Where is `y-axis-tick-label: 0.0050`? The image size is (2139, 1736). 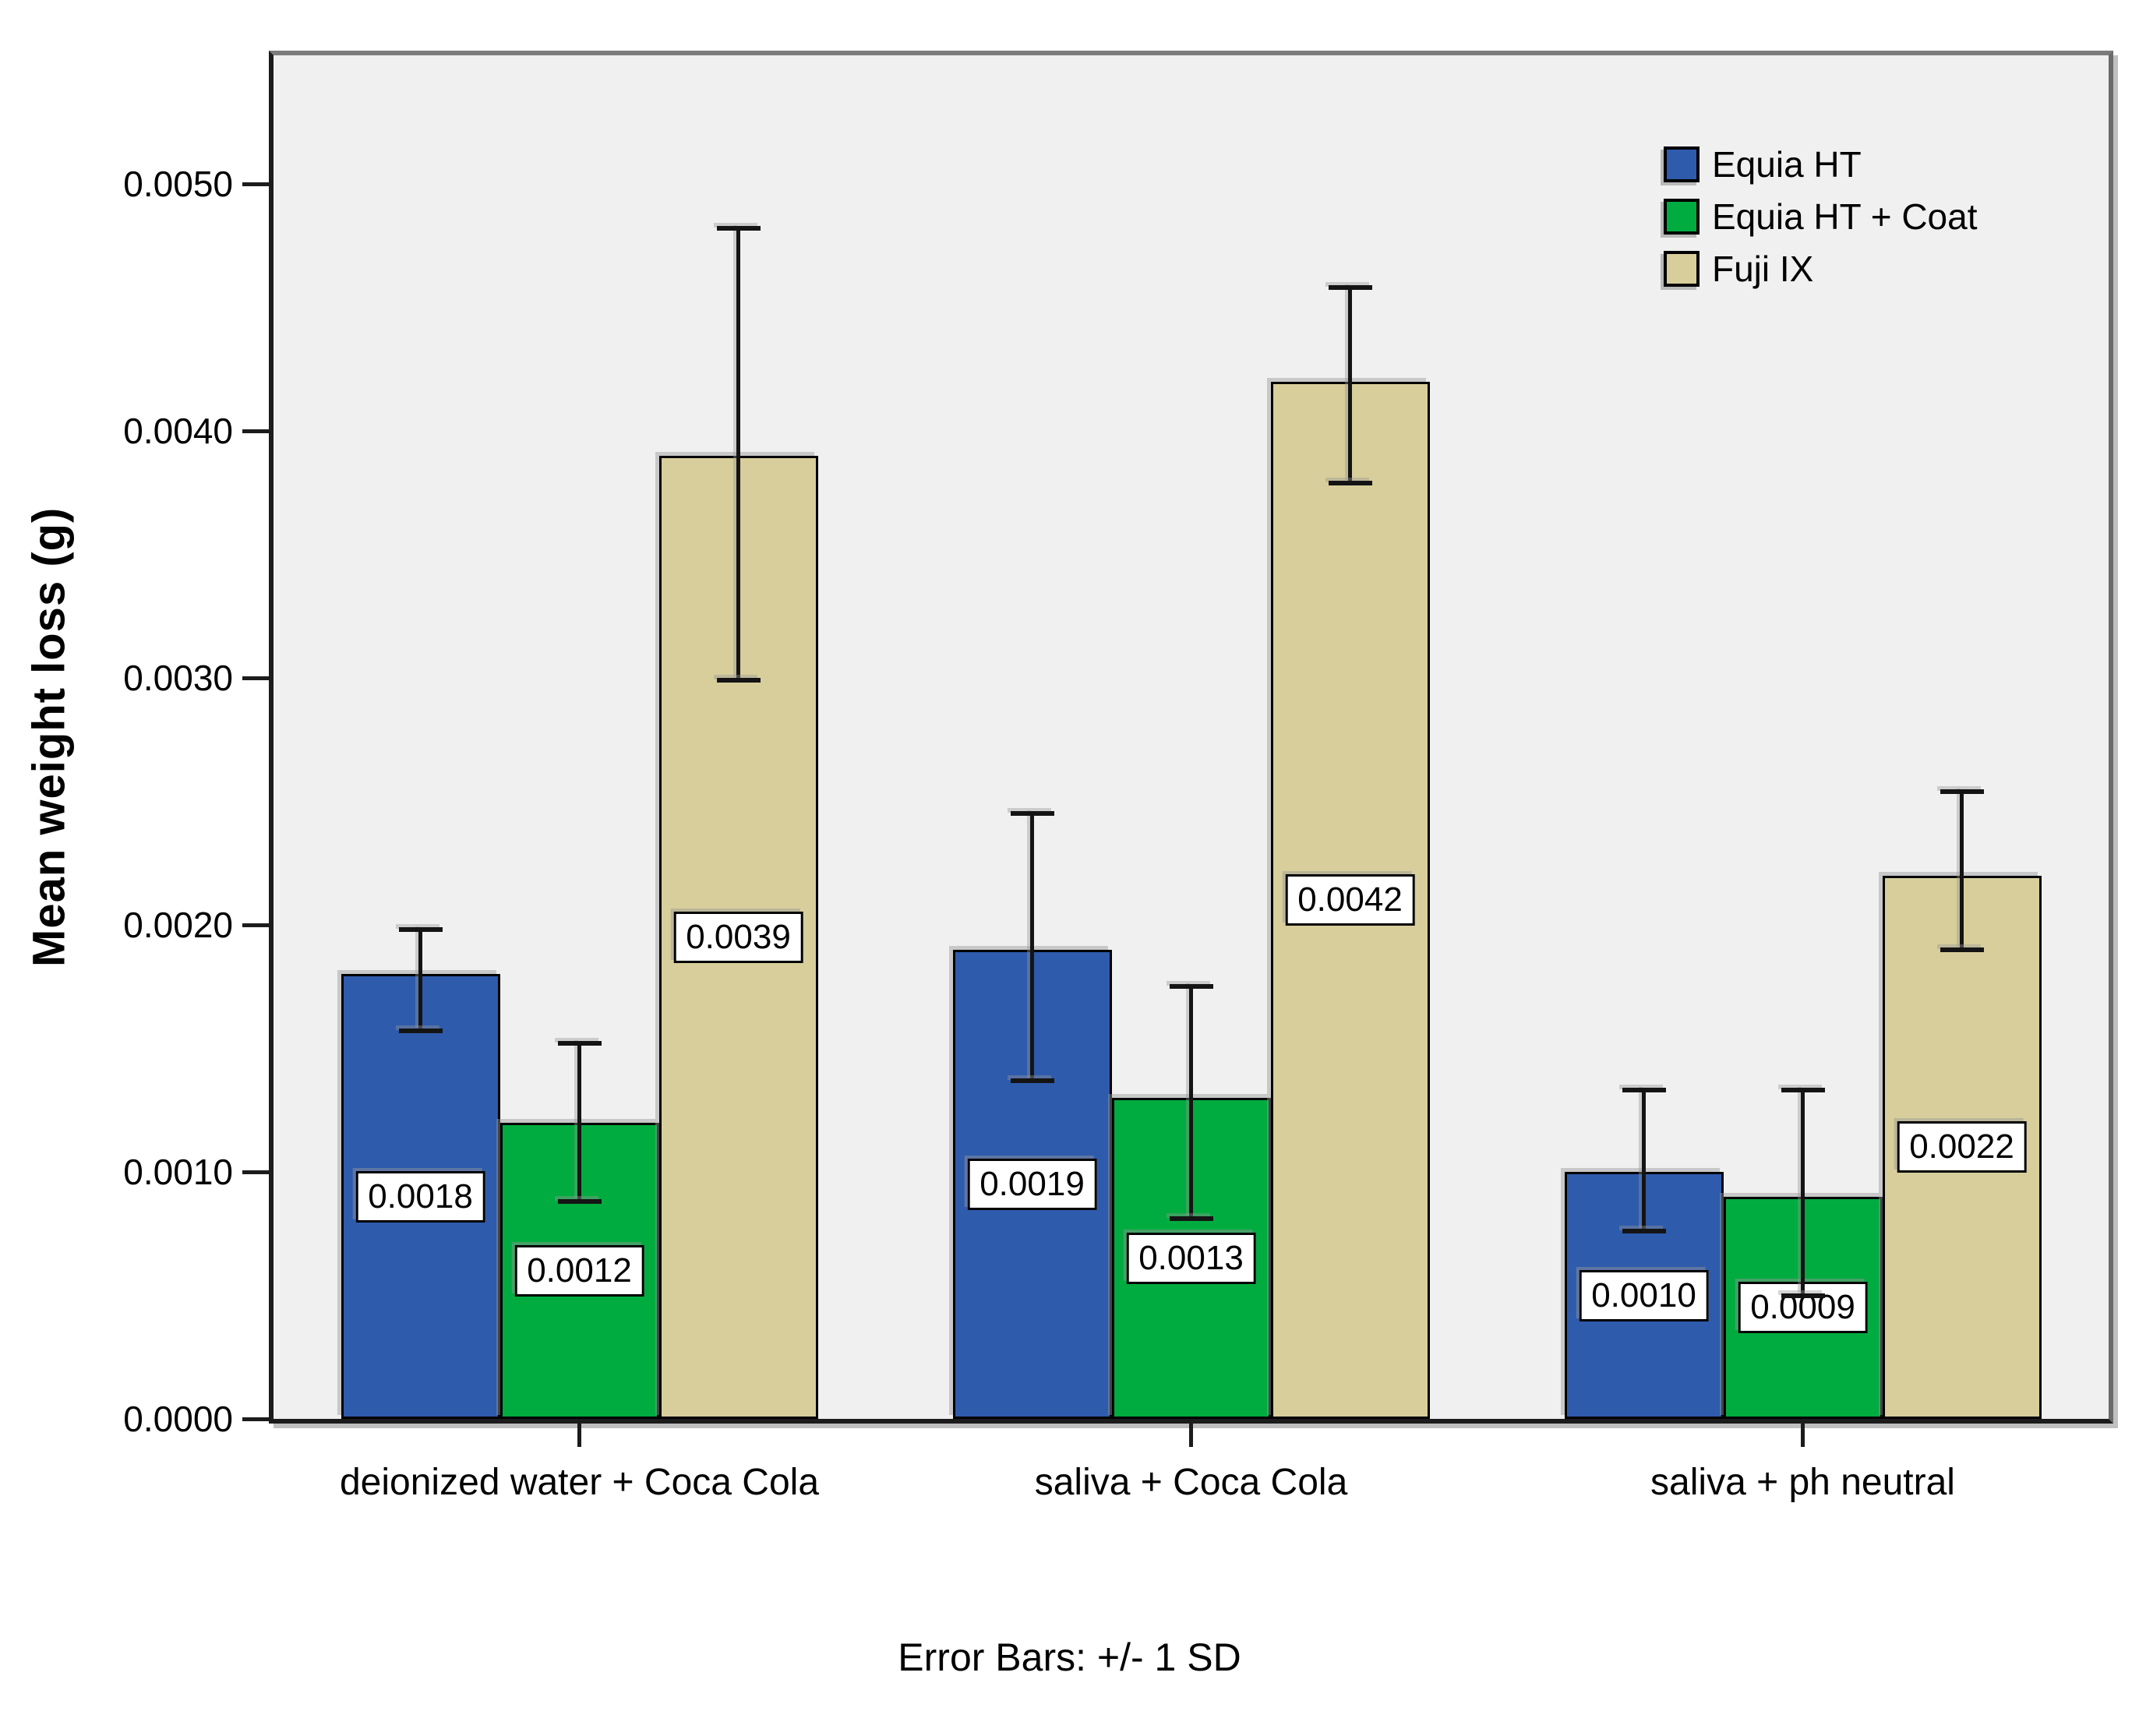
y-axis-tick-label: 0.0050 is located at coordinates (178, 184).